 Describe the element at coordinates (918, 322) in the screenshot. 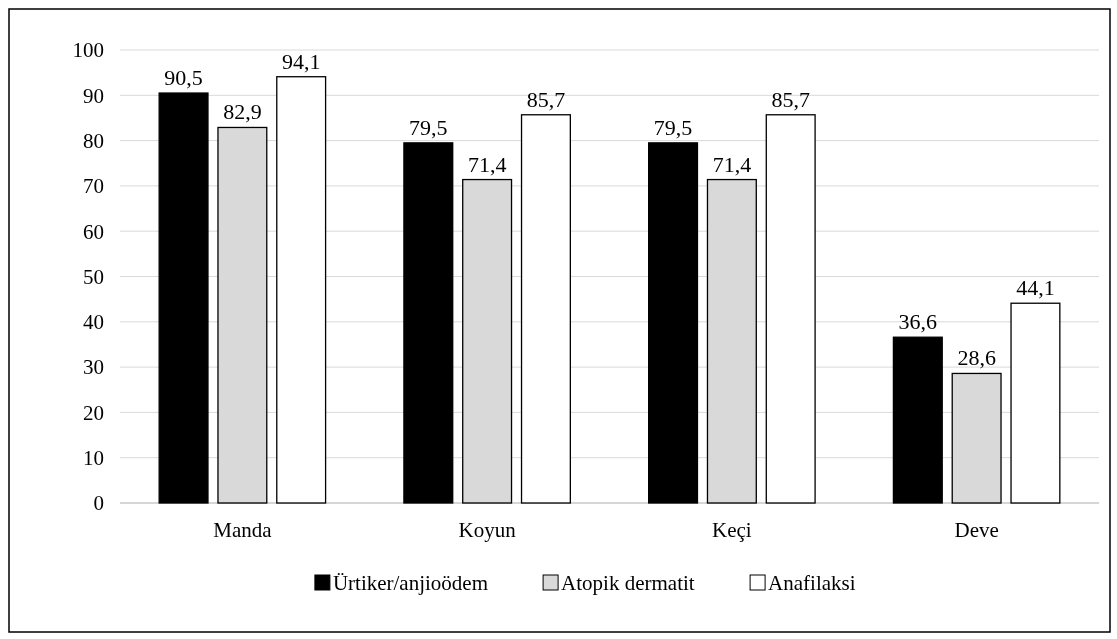

I see `data-label: 36,6` at that location.